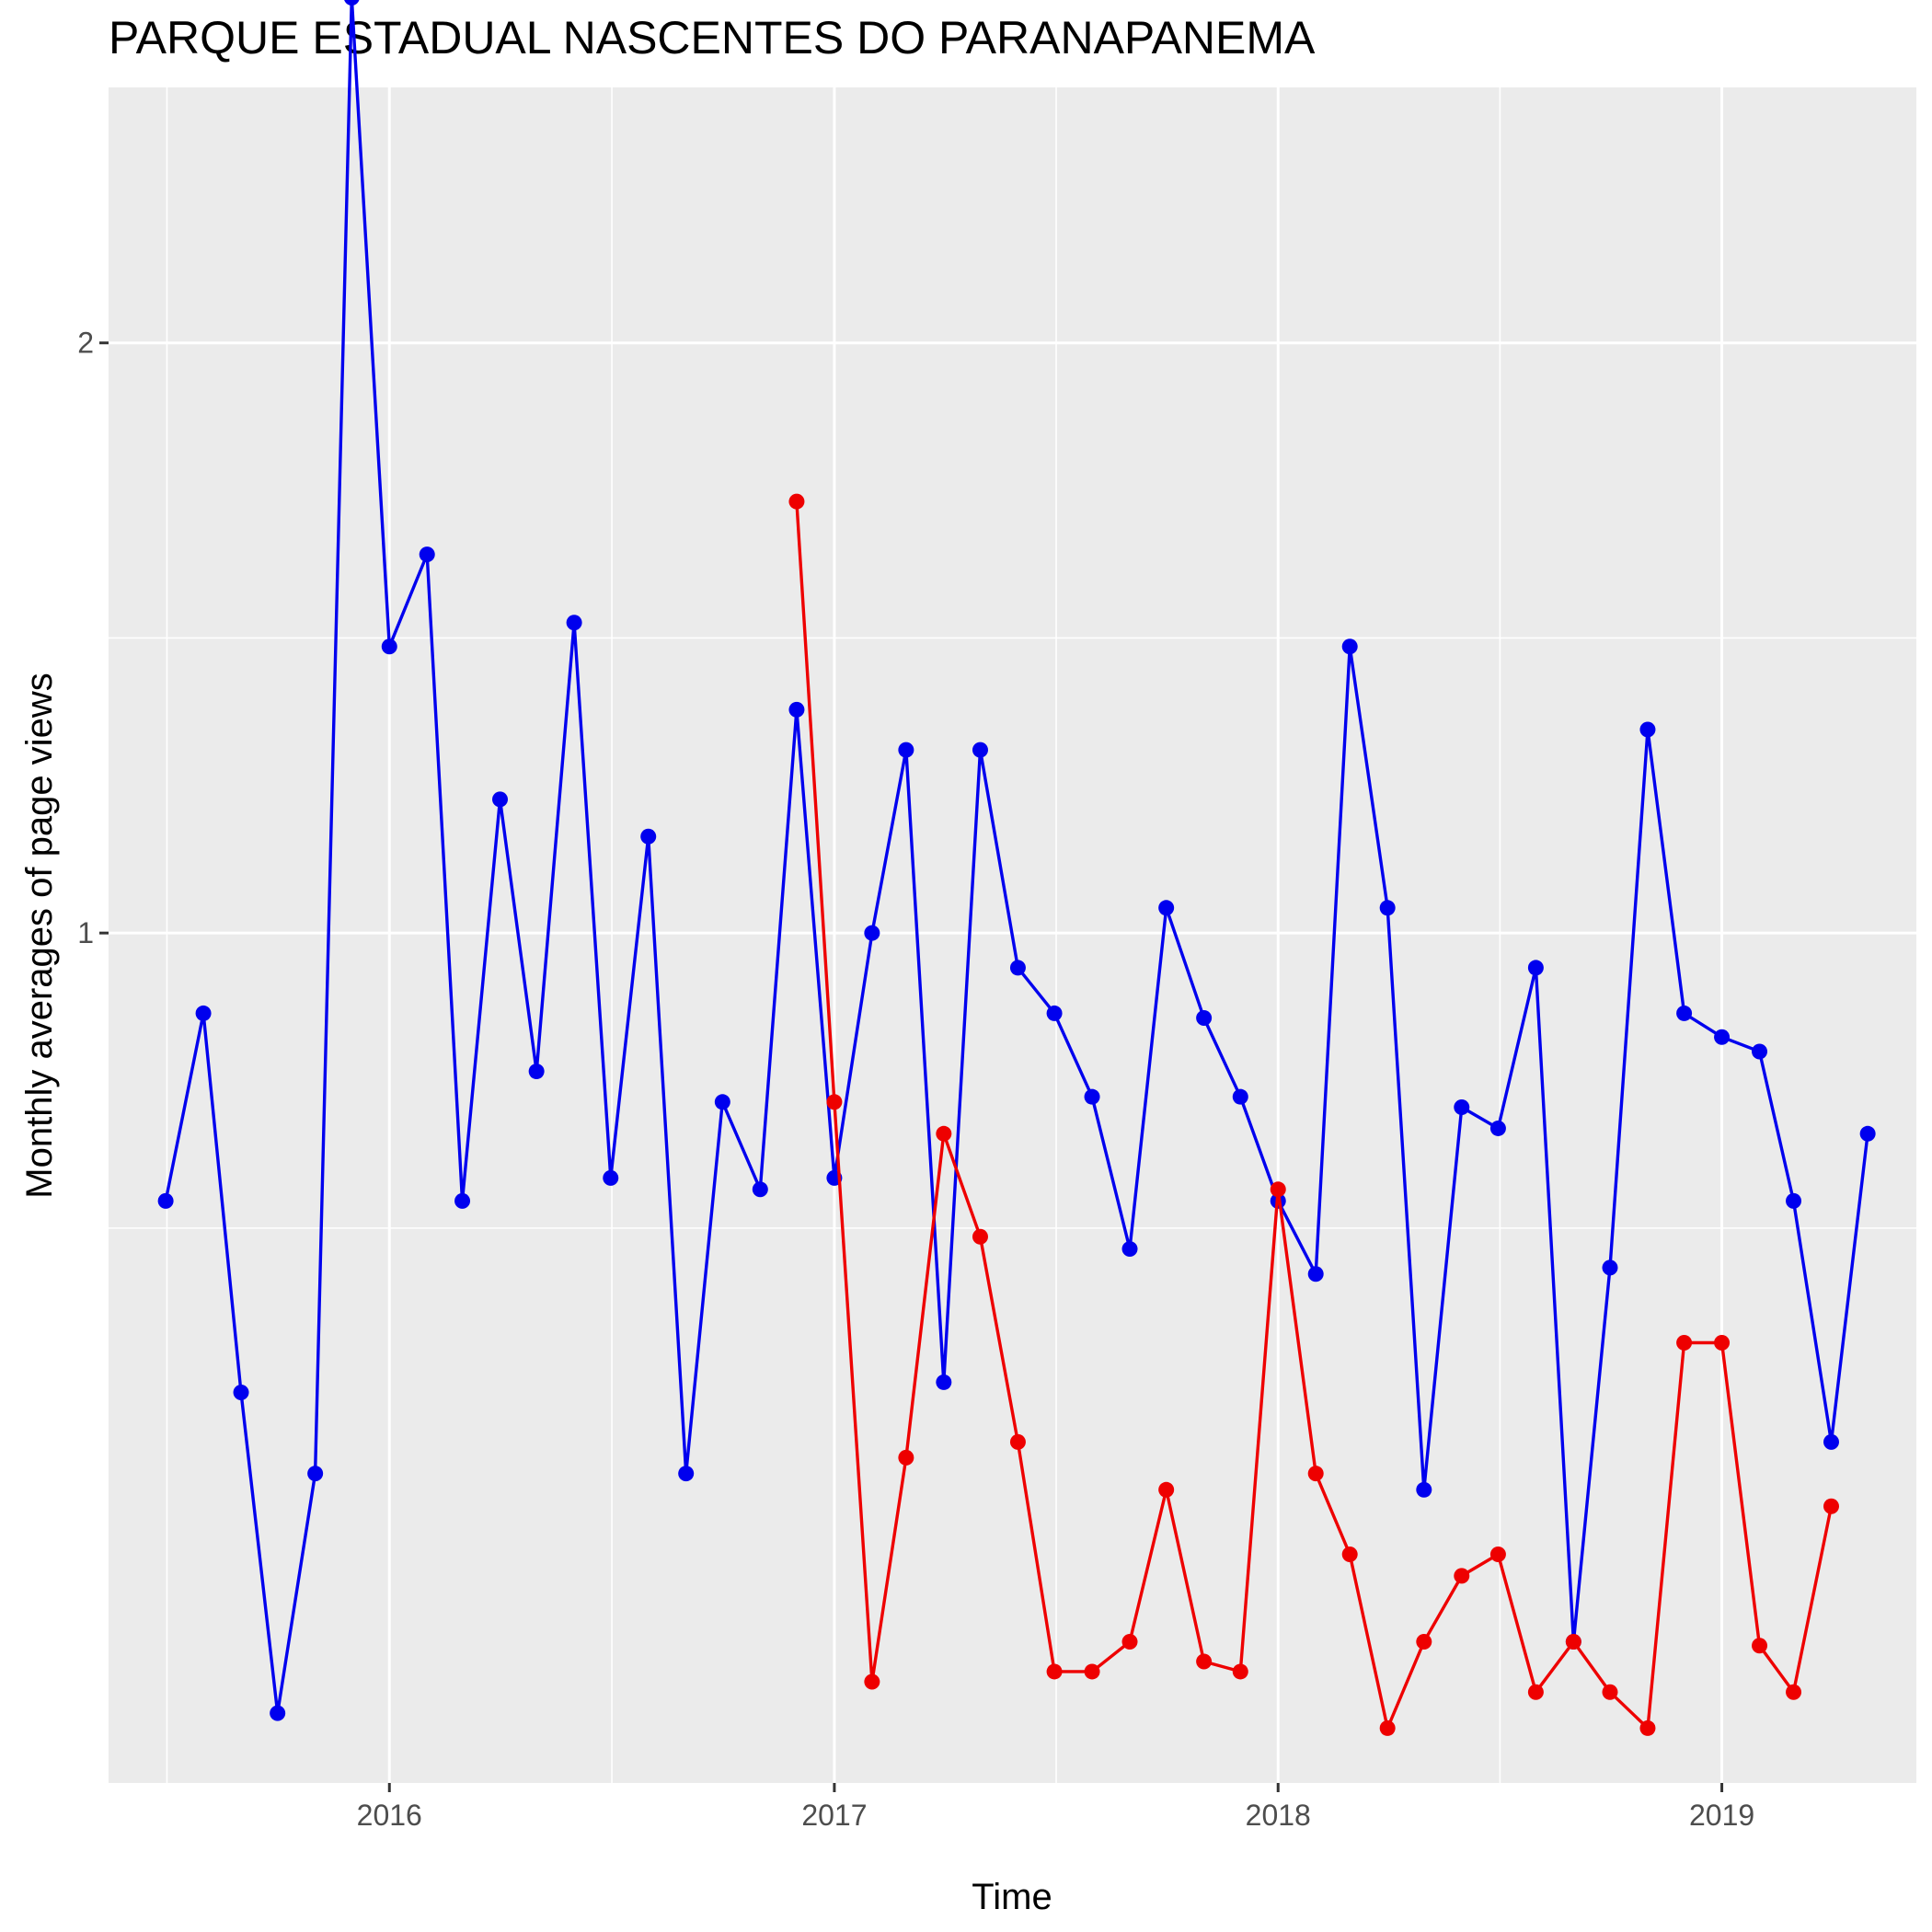 The width and height of the screenshot is (1932, 1932). I want to click on x-tick-label: 2016, so click(389, 1815).